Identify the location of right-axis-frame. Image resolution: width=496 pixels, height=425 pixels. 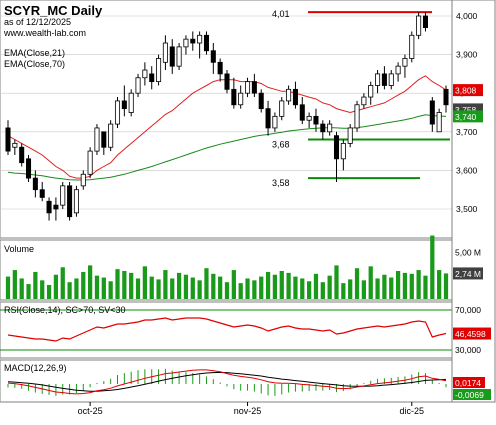
(473, 201).